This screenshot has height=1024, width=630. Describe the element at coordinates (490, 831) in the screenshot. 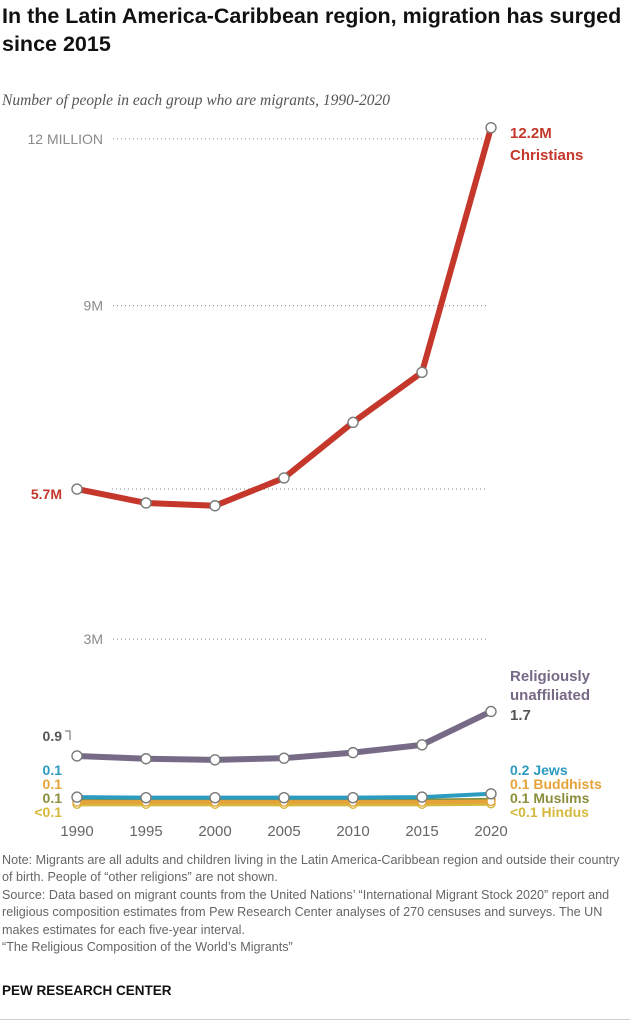

I see `x-tick-label: 2020` at that location.